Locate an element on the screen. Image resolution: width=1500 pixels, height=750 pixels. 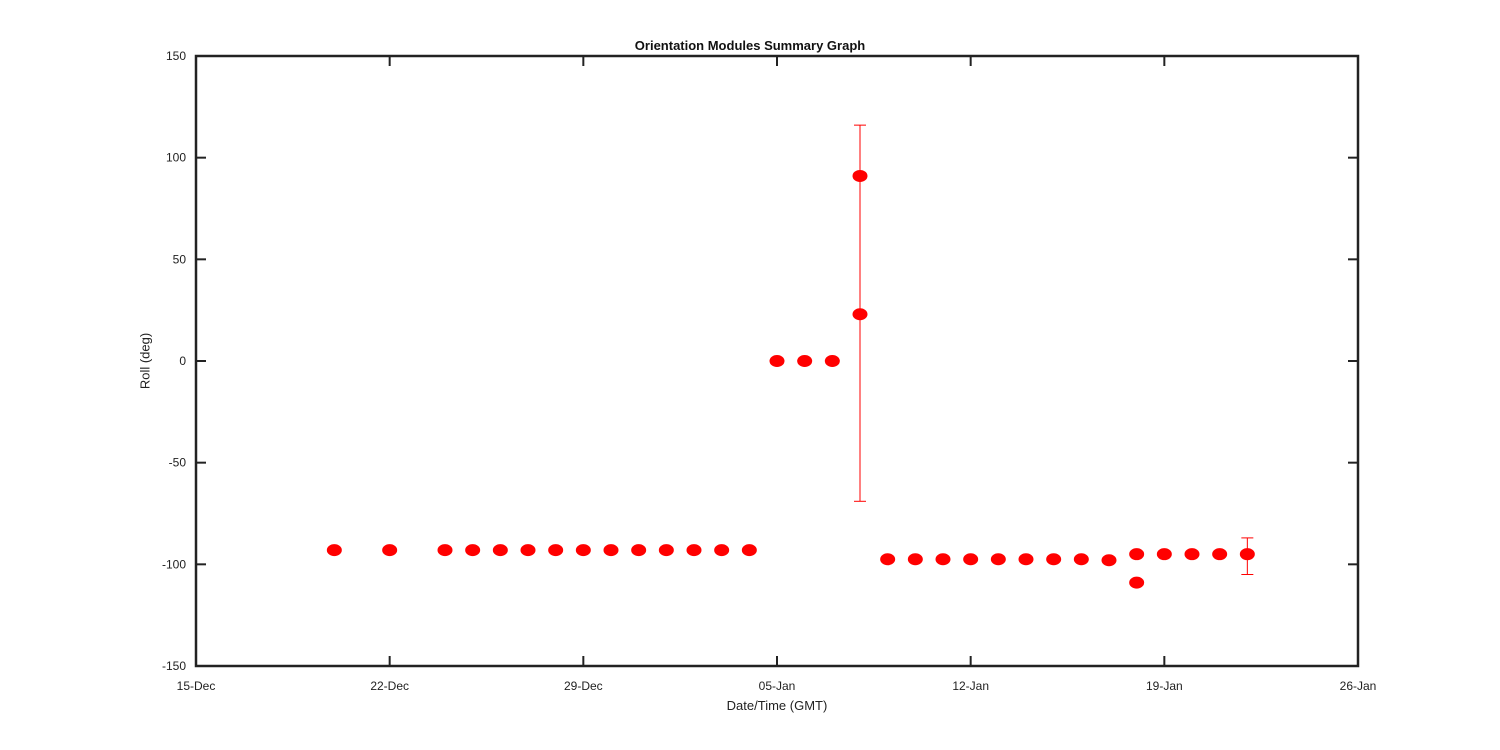
y-axis-label: Roll (deg) is located at coordinates (145, 361).